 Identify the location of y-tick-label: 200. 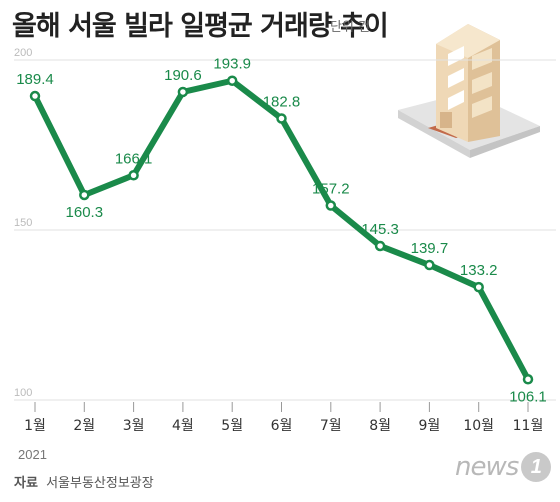
(23, 53).